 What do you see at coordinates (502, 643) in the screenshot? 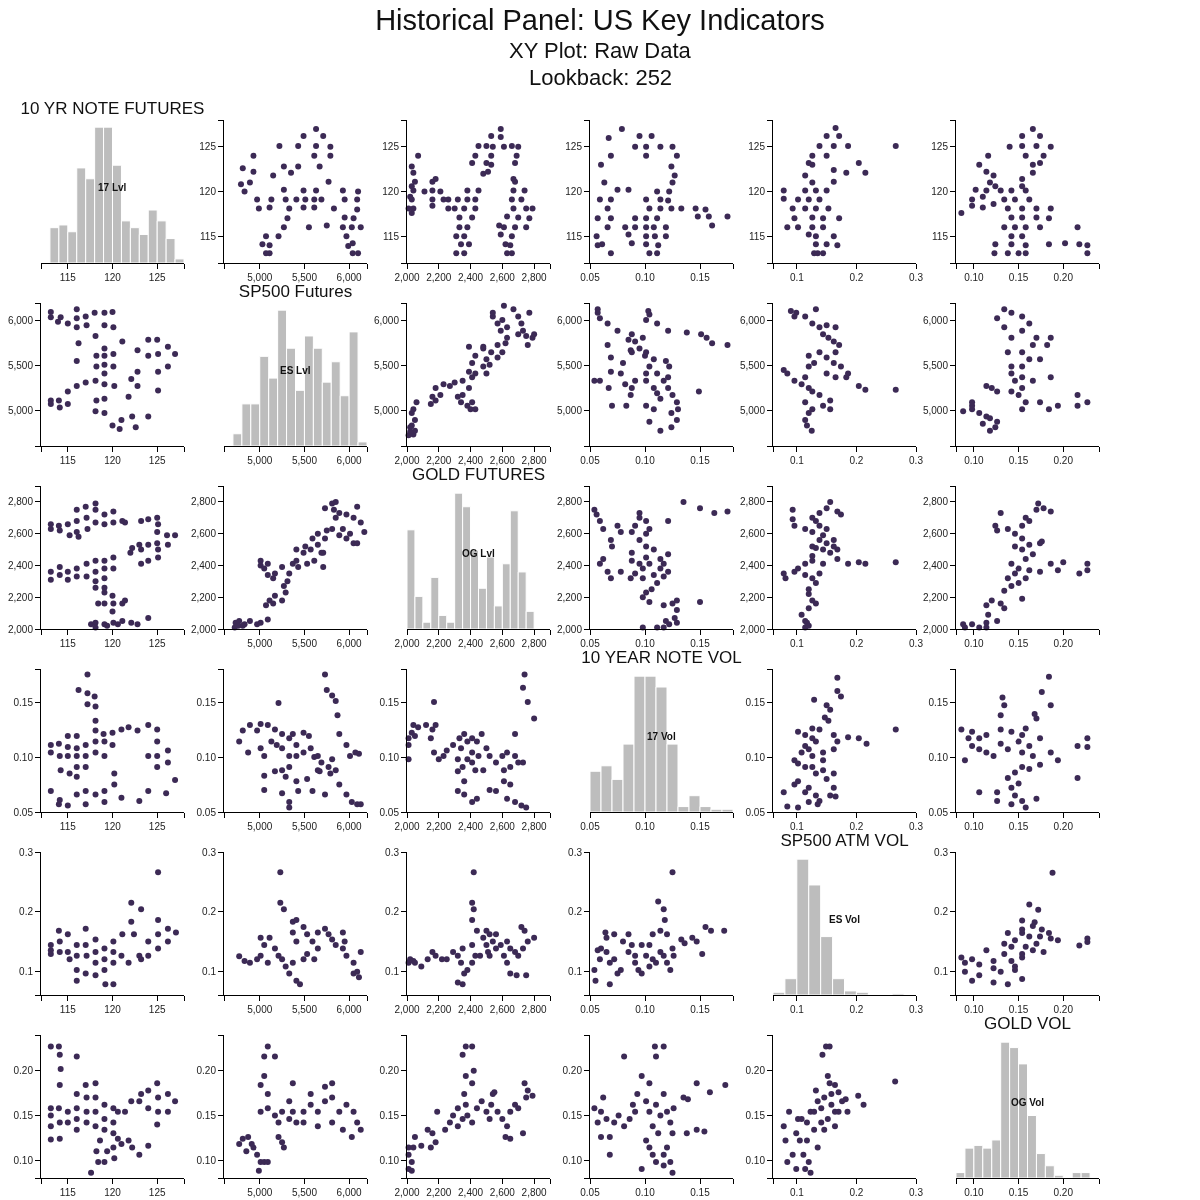
I see `x-tick-label: 2,600` at bounding box center [502, 643].